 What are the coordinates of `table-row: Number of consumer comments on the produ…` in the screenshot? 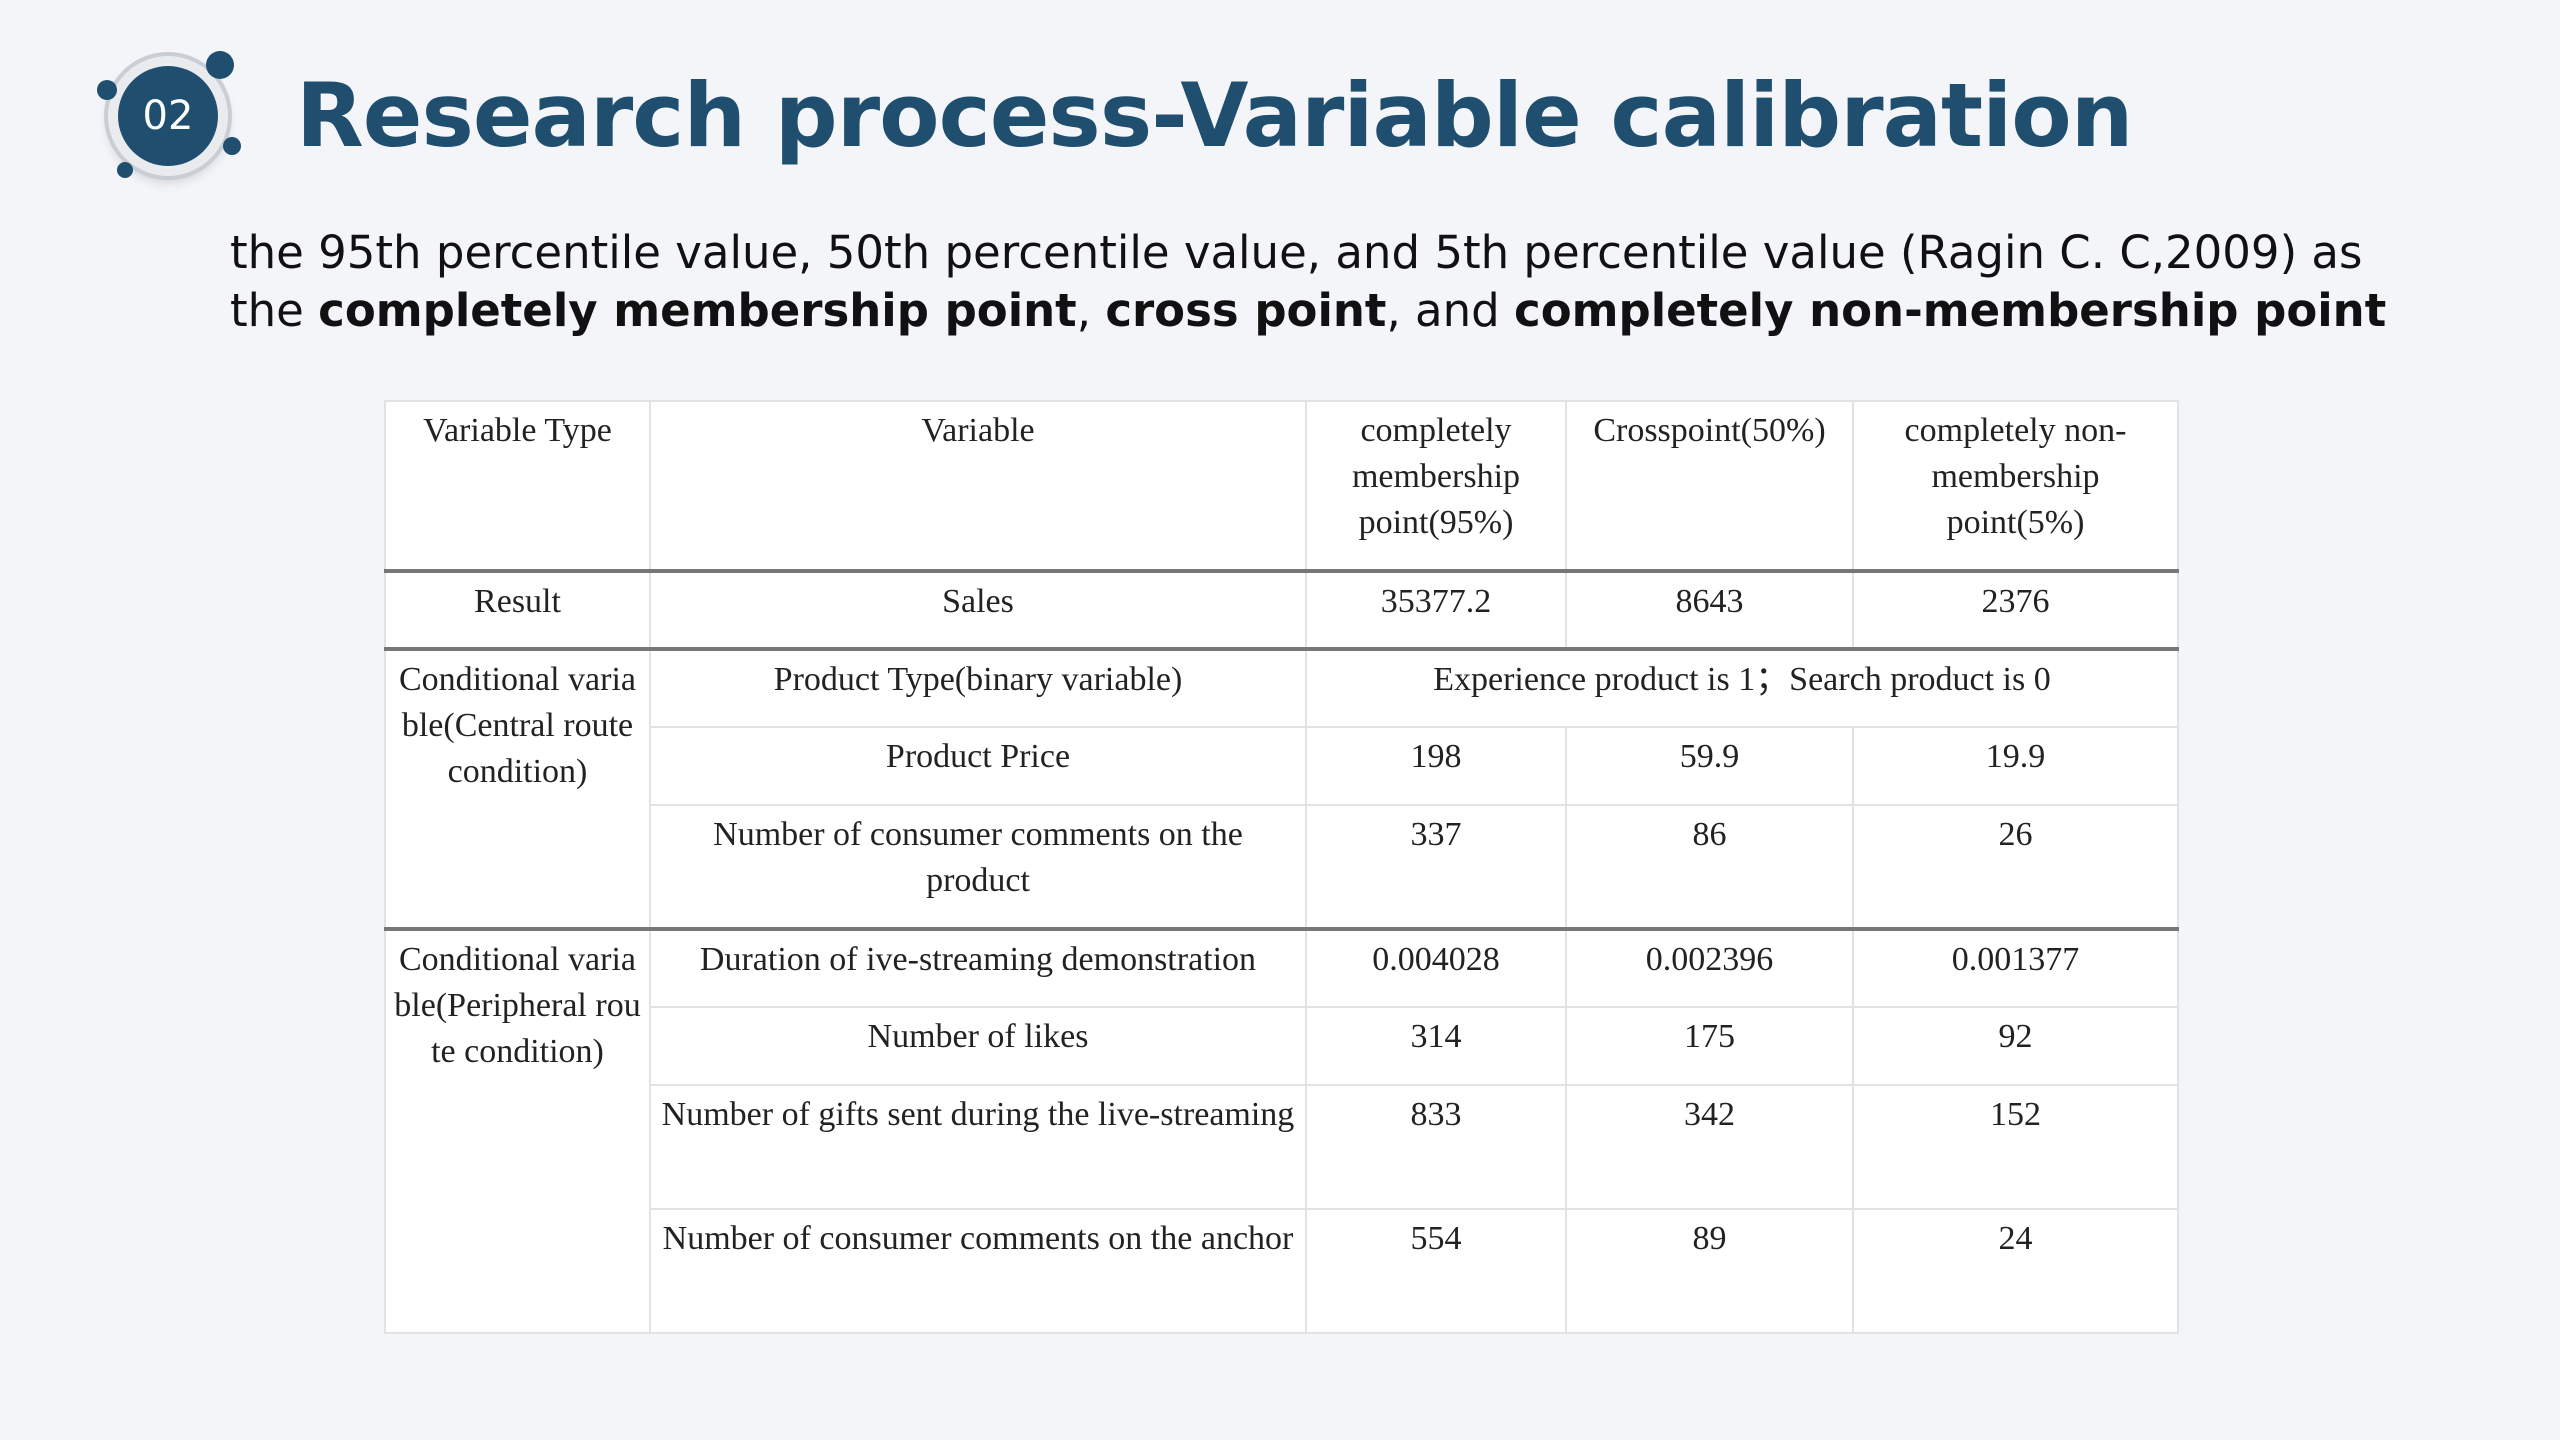 It's located at (1282, 867).